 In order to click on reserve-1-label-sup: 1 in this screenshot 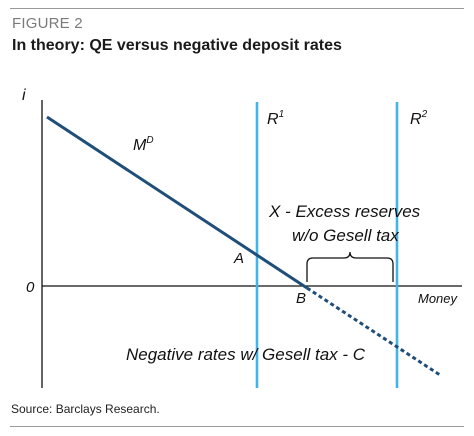, I will do `click(282, 114)`.